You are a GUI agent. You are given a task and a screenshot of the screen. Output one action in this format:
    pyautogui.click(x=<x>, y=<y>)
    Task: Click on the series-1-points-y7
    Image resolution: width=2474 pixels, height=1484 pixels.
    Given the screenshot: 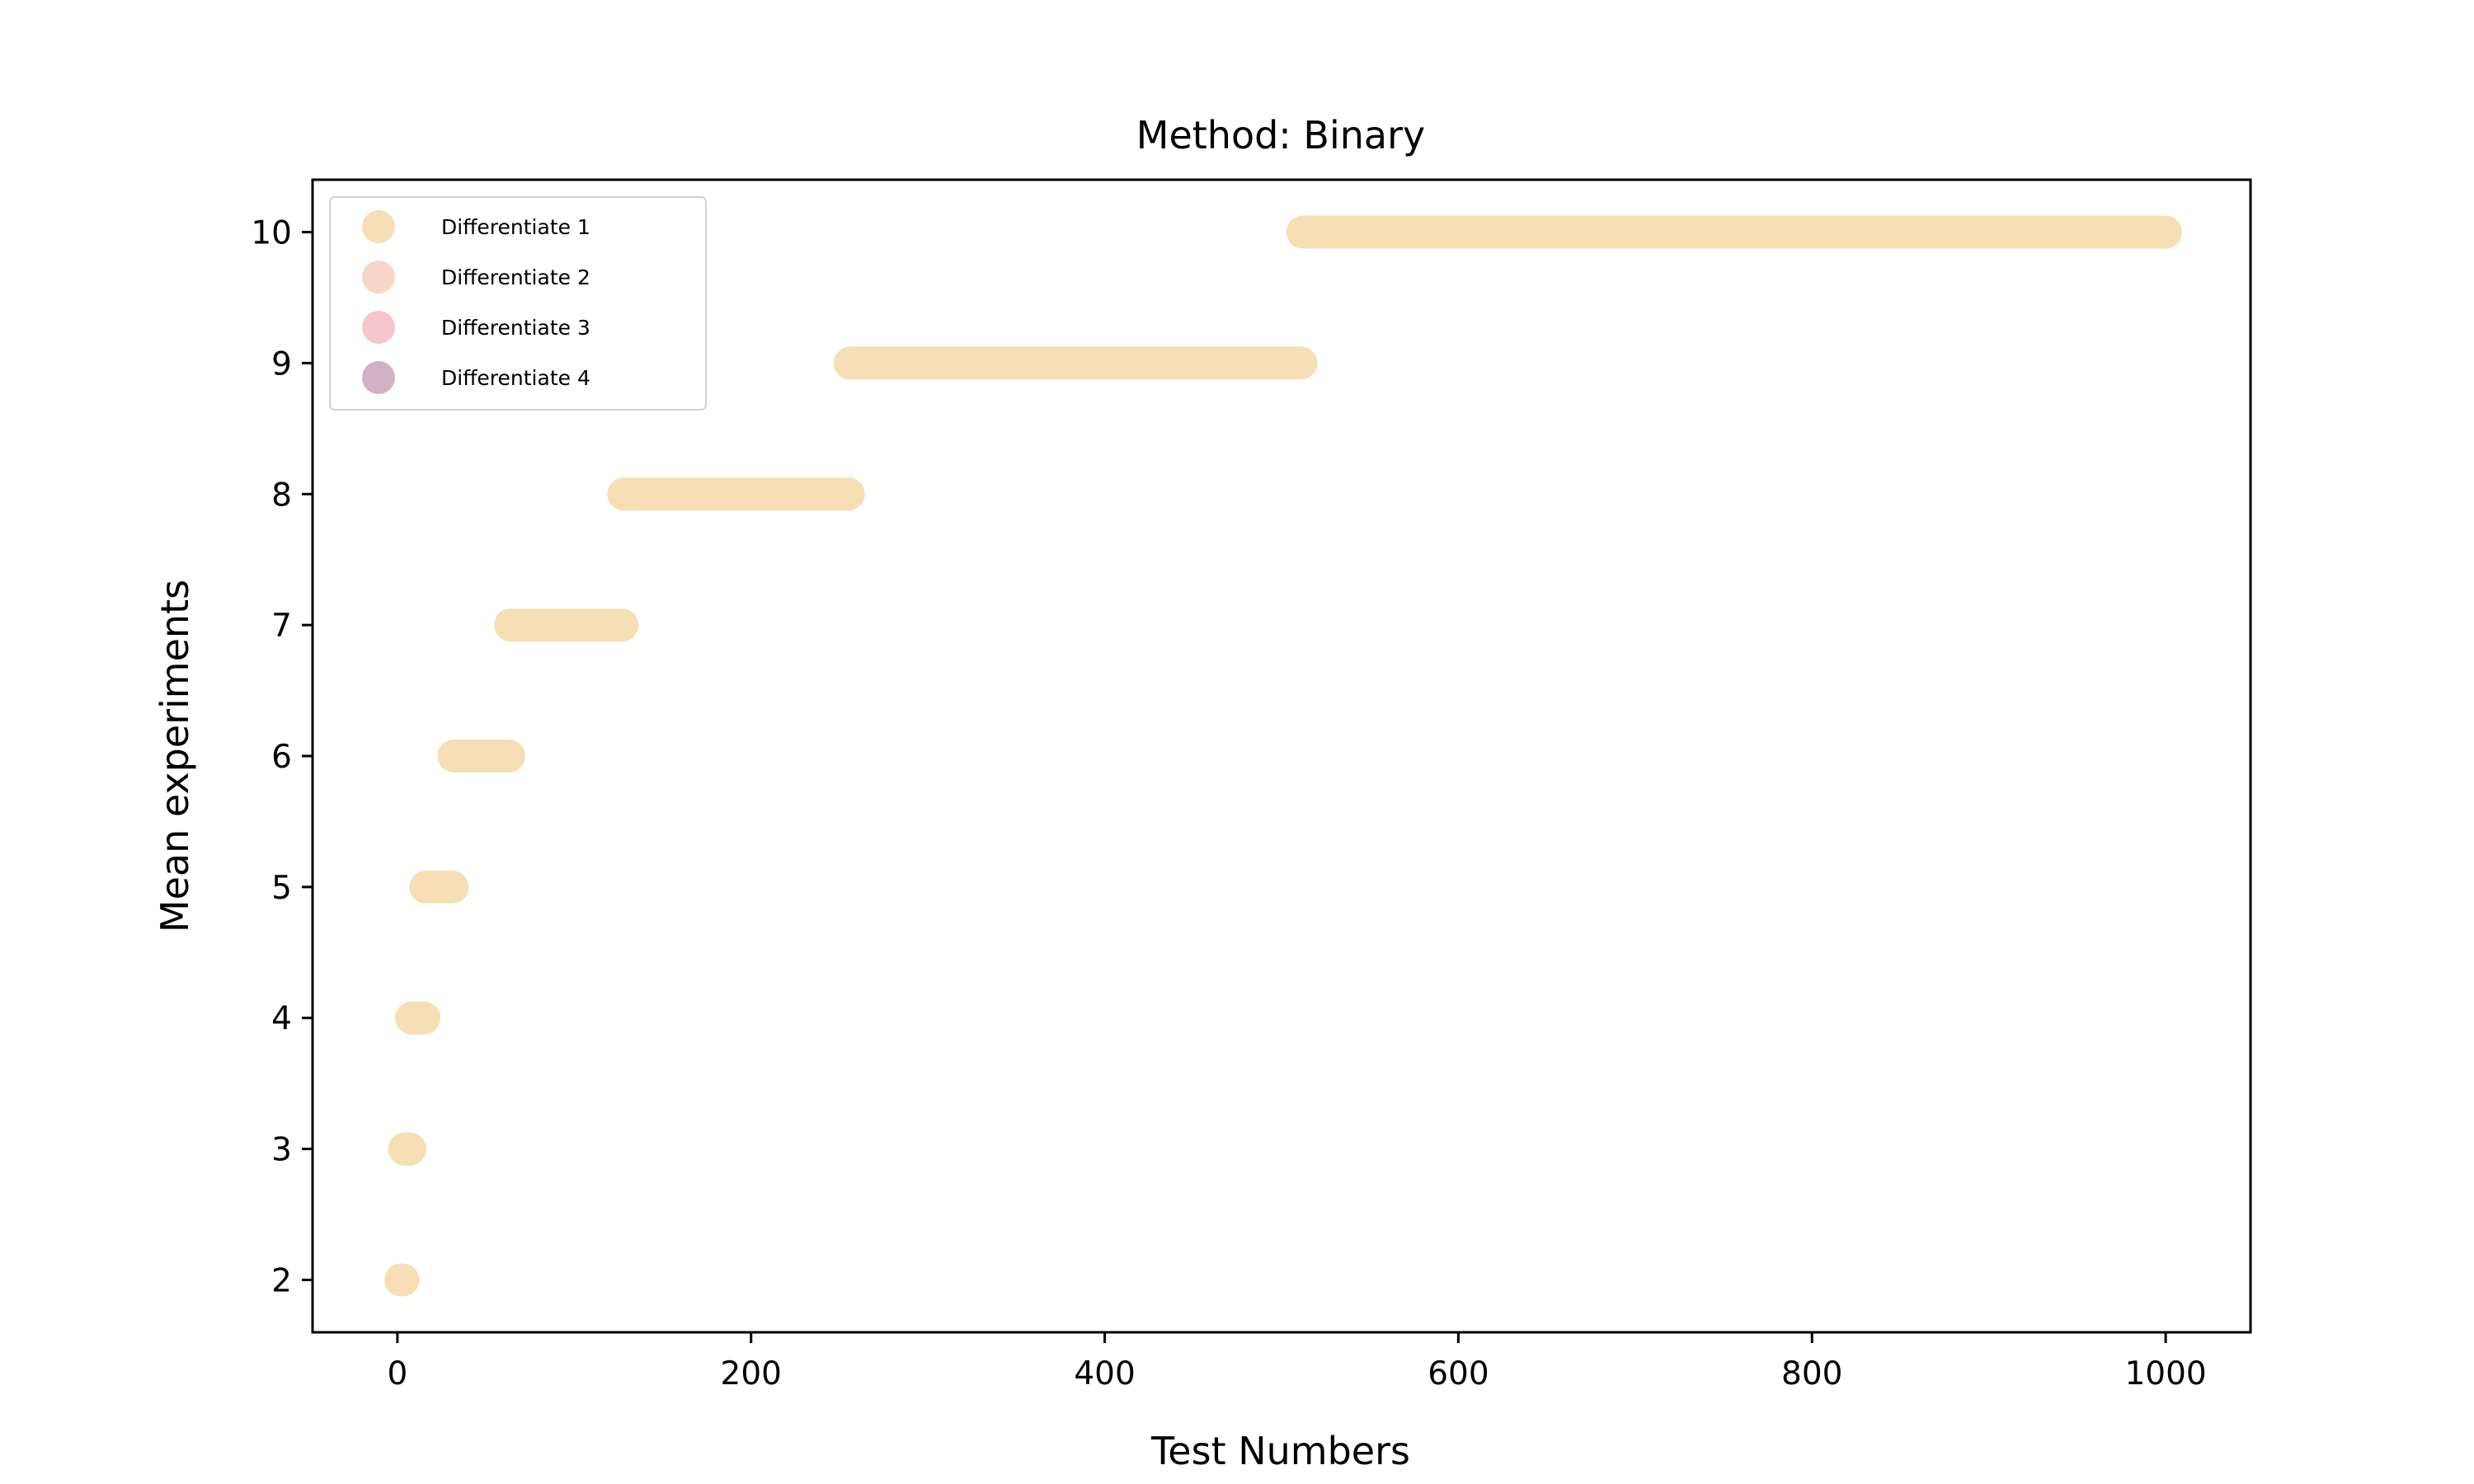 What is the action you would take?
    pyautogui.click(x=566, y=625)
    